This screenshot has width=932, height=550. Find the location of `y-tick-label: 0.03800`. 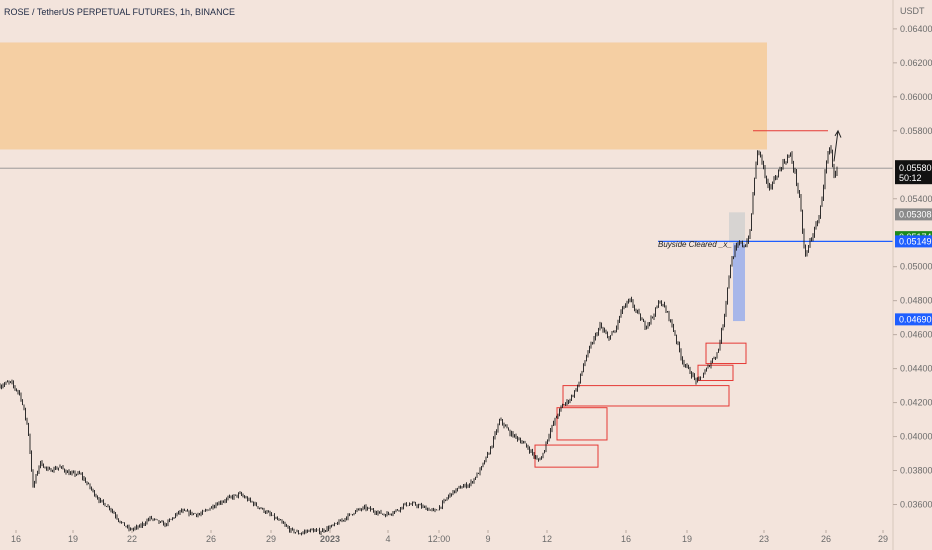

y-tick-label: 0.03800 is located at coordinates (916, 471).